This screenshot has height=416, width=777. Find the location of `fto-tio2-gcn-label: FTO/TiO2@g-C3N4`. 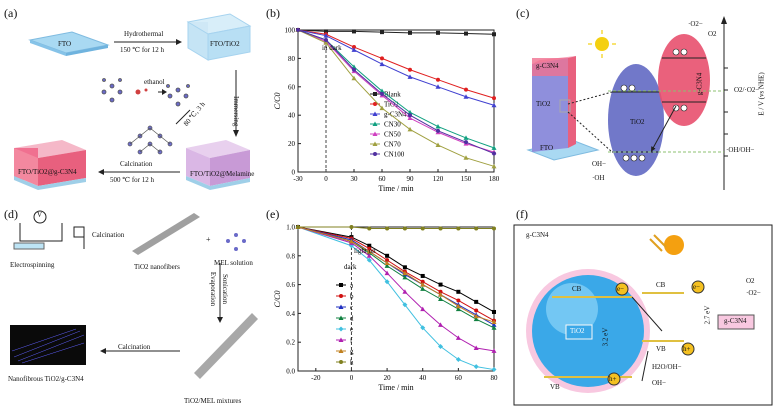

fto-tio2-gcn-label: FTO/TiO2@g-C3N4 is located at coordinates (47, 172).